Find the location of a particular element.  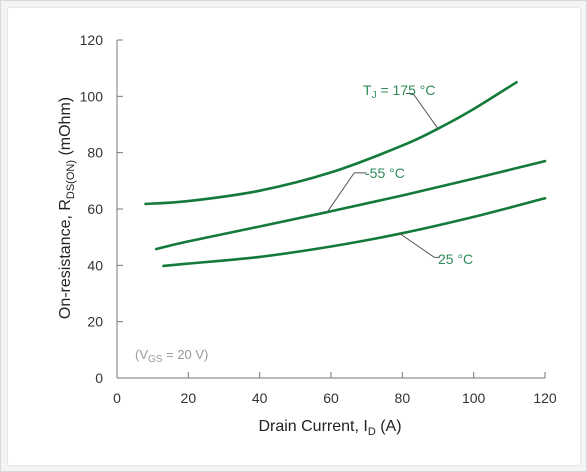

x-tick-label: 80 is located at coordinates (403, 398).